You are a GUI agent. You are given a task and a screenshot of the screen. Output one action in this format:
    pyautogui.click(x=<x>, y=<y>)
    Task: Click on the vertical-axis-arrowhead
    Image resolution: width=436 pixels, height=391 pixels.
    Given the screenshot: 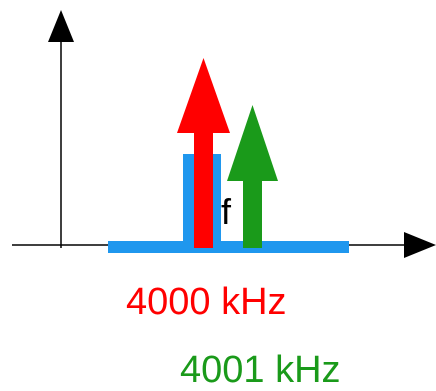 What is the action you would take?
    pyautogui.click(x=61, y=26)
    